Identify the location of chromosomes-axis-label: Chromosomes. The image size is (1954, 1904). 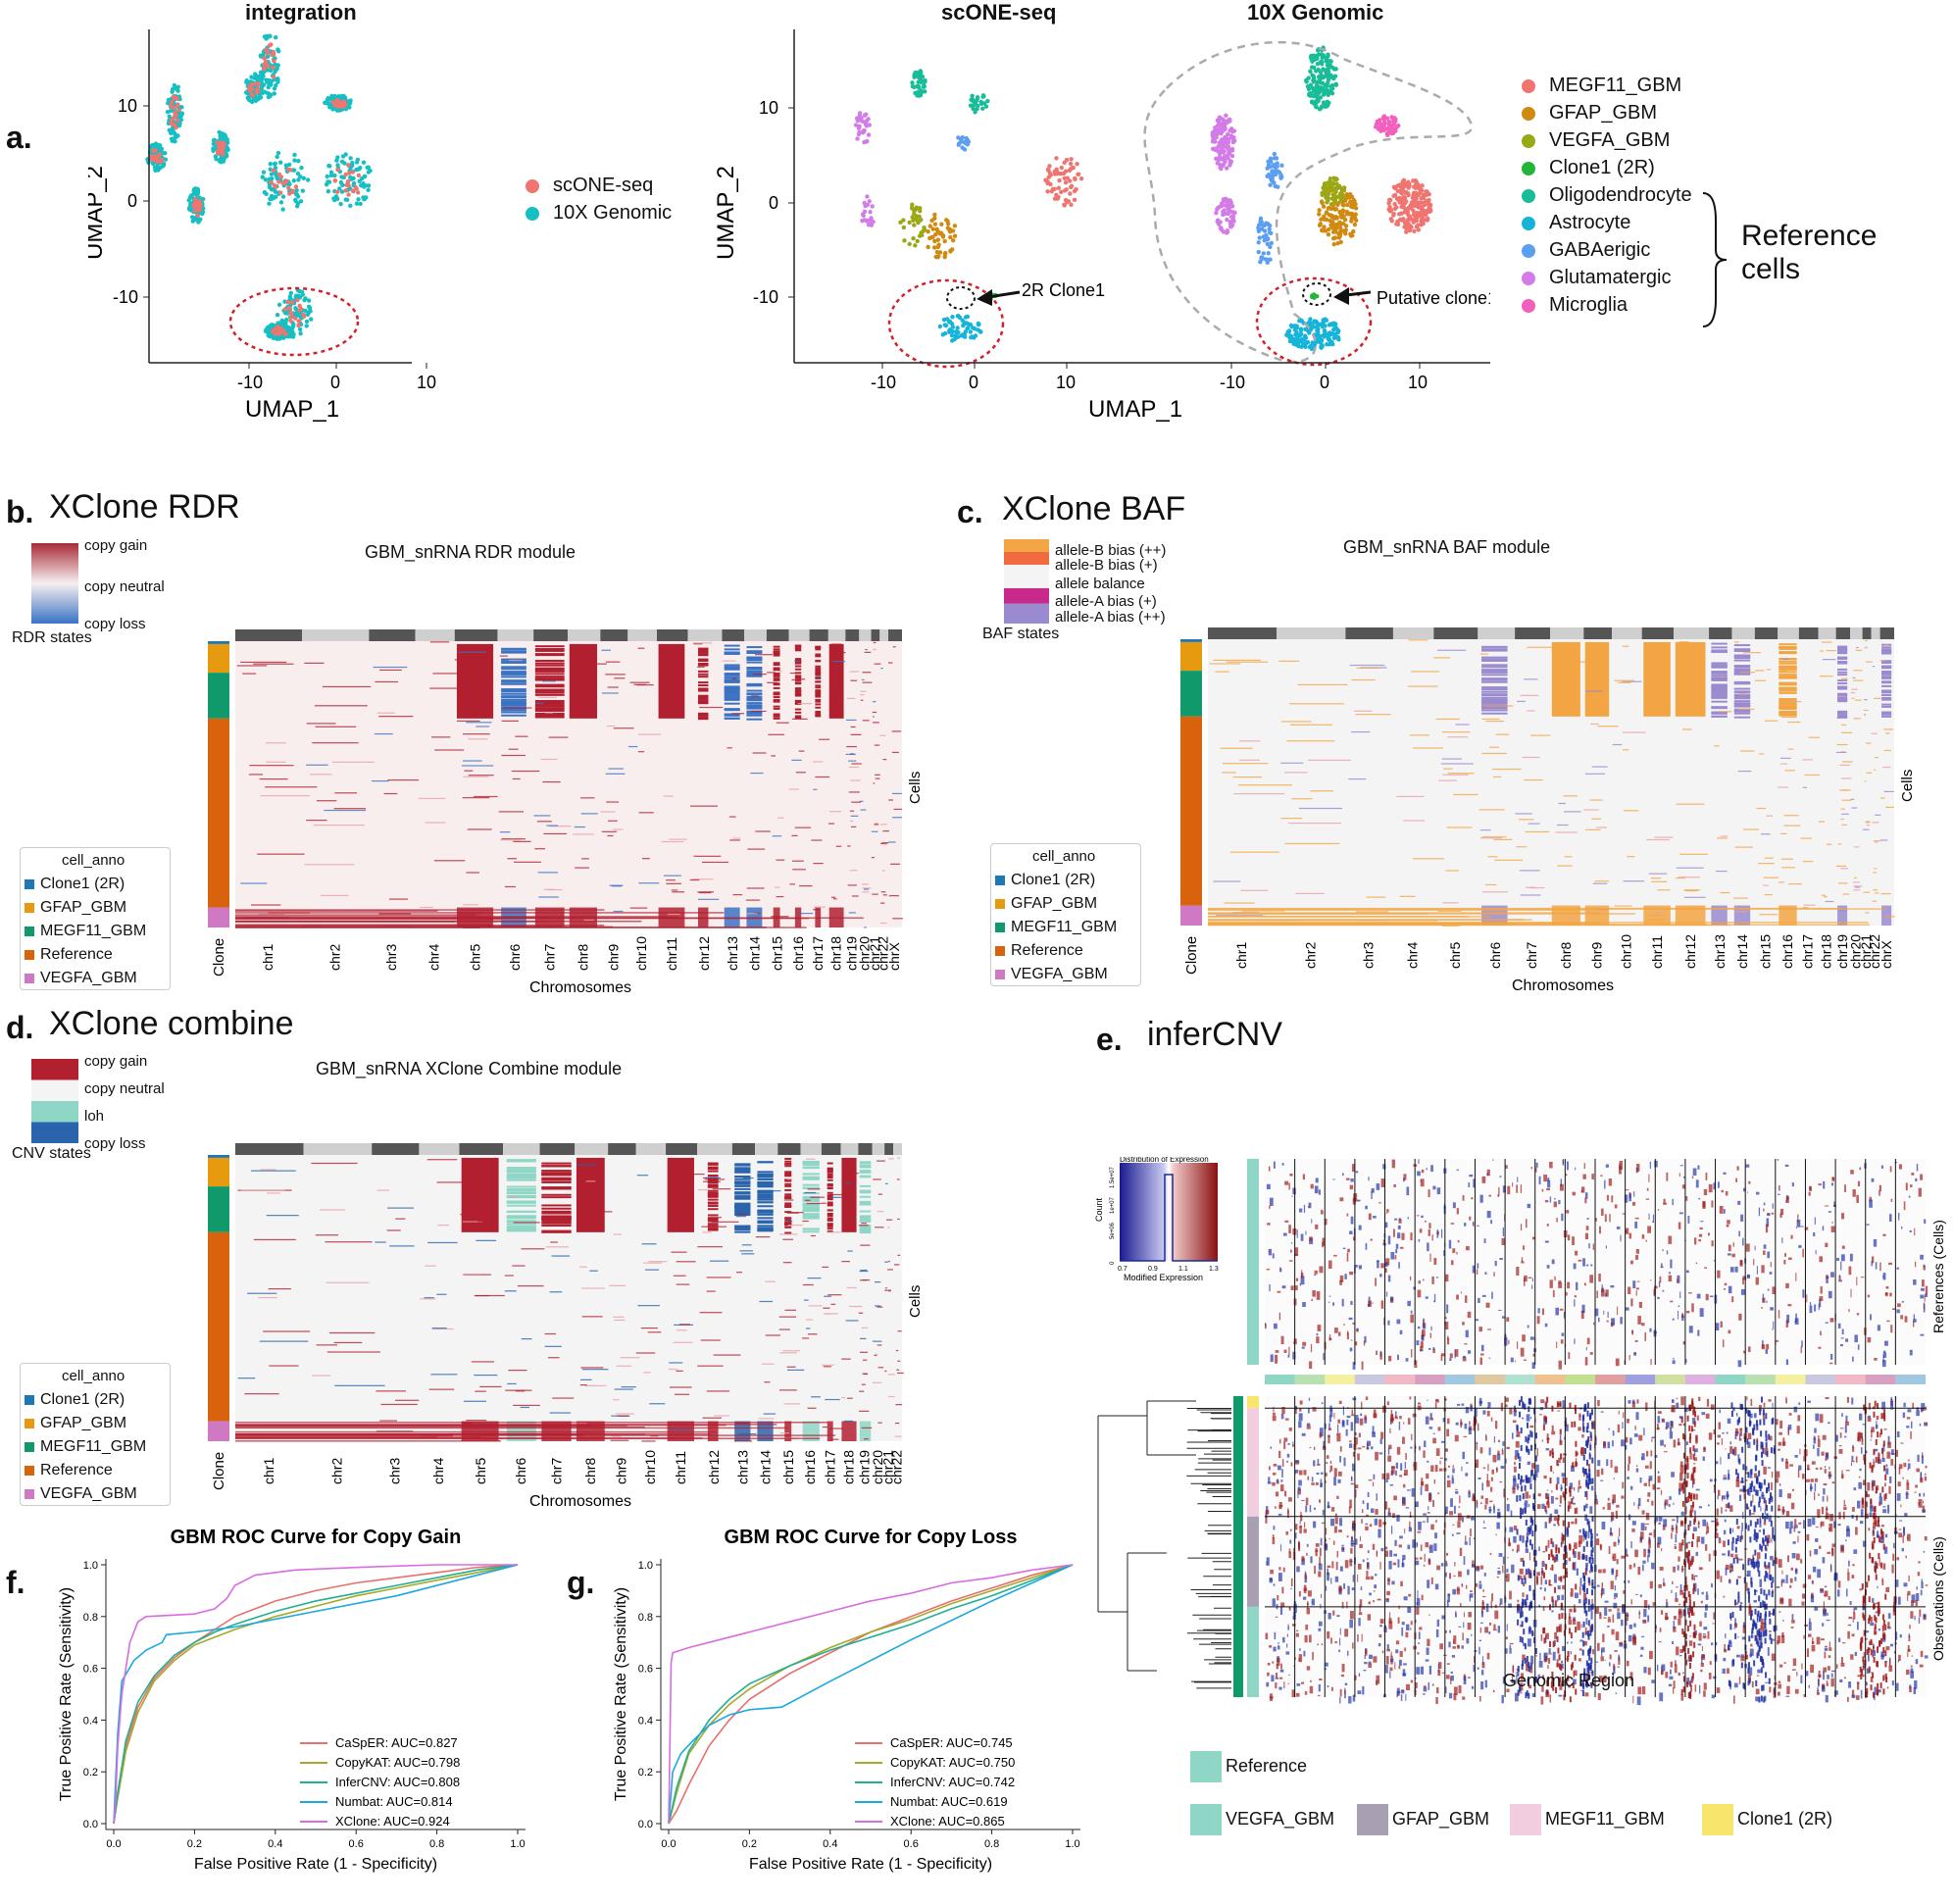
(580, 1501).